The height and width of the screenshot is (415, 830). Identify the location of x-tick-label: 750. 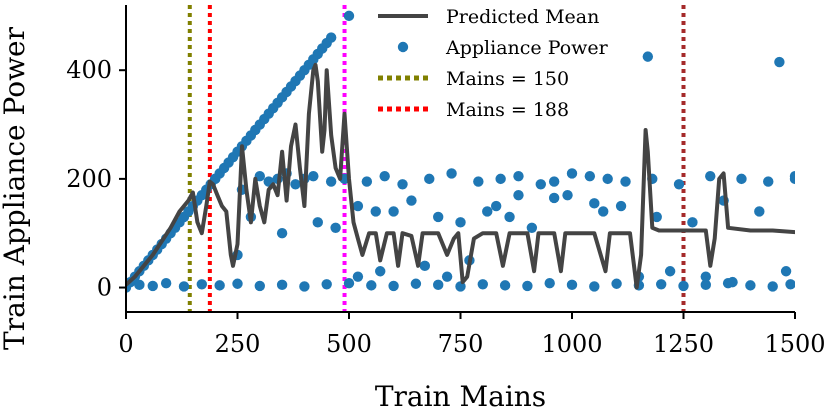
(461, 344).